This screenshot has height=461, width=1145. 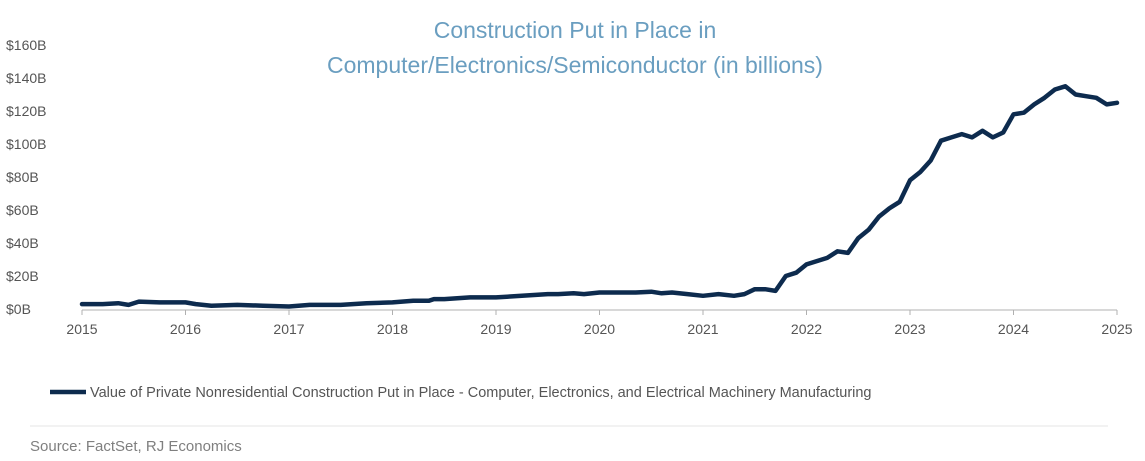 I want to click on x-tick-label: 2018, so click(x=392, y=329).